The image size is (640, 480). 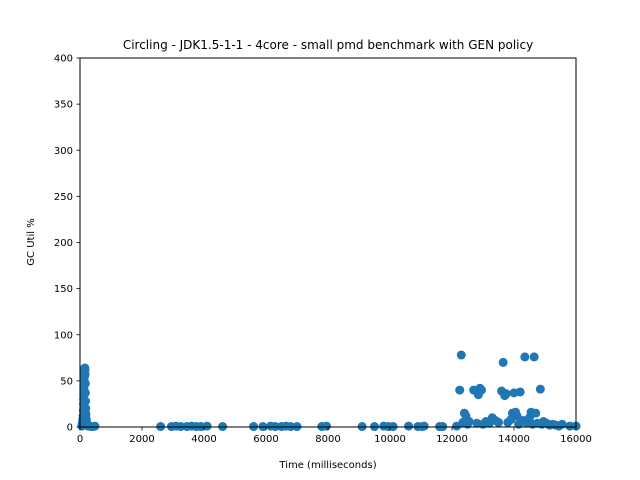 I want to click on y-tick-label: 250, so click(x=63, y=197).